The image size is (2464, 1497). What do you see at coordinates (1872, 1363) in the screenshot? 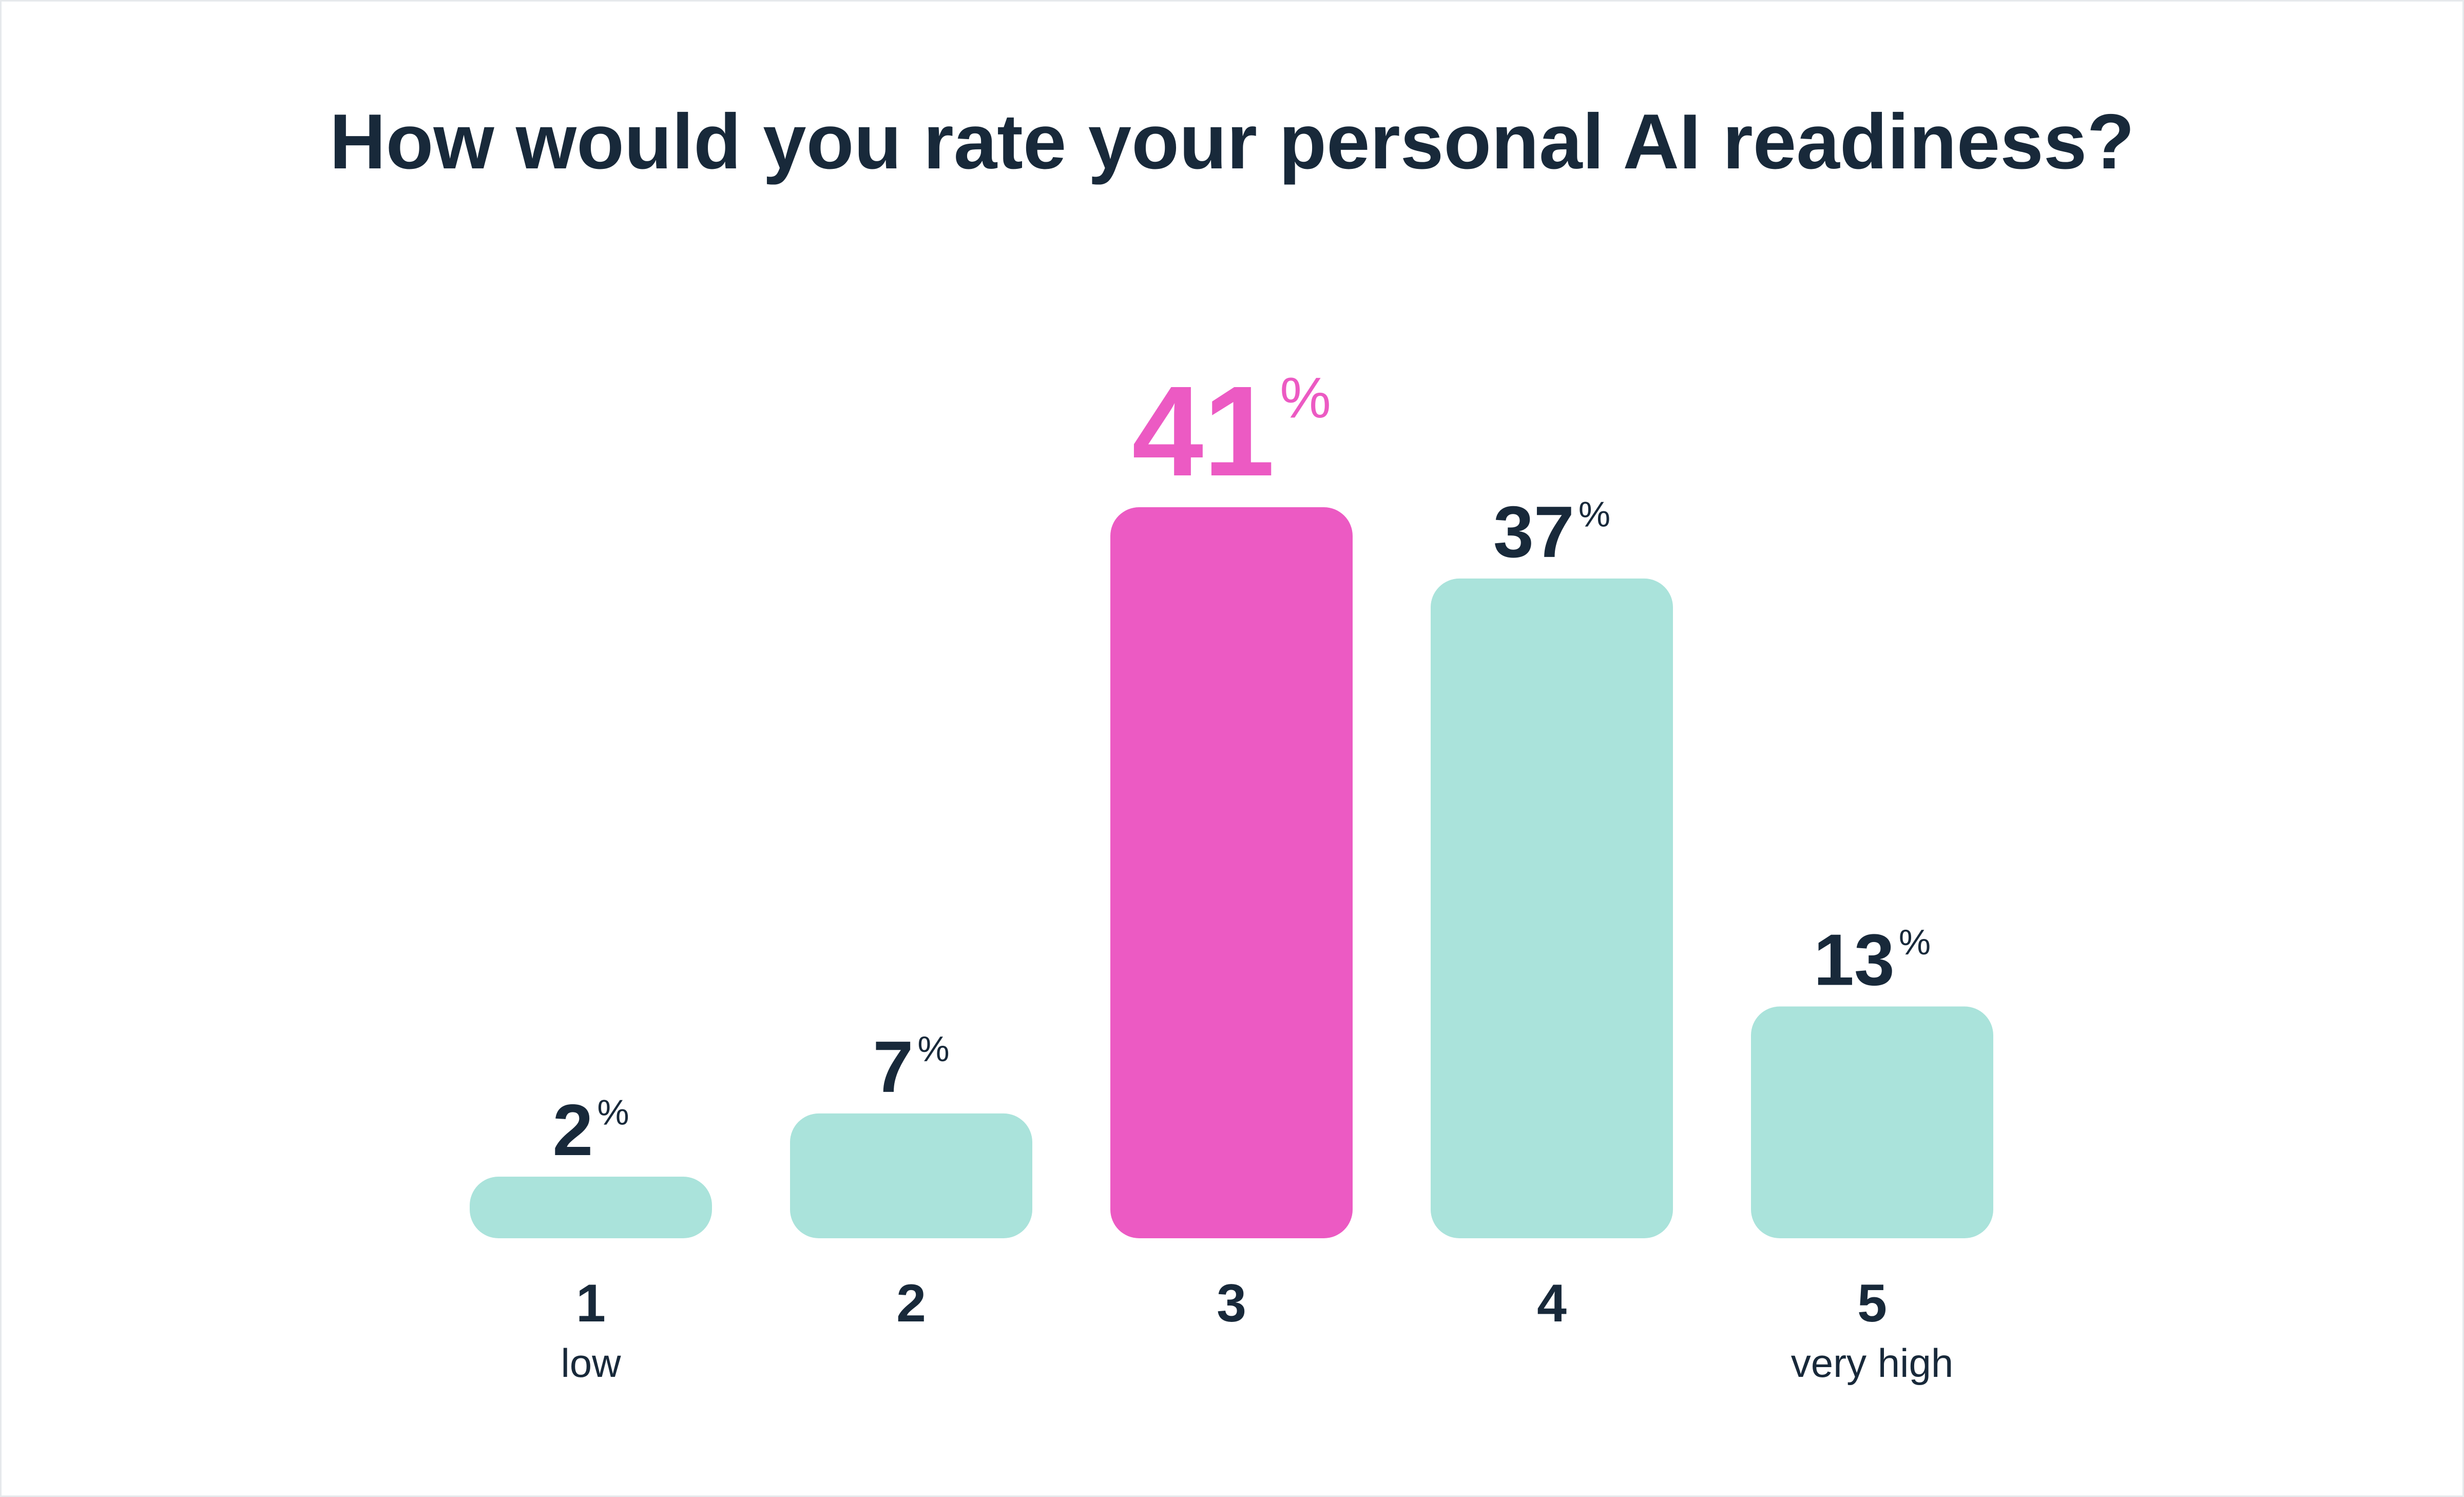
I see `category-sublabel-5: very high` at bounding box center [1872, 1363].